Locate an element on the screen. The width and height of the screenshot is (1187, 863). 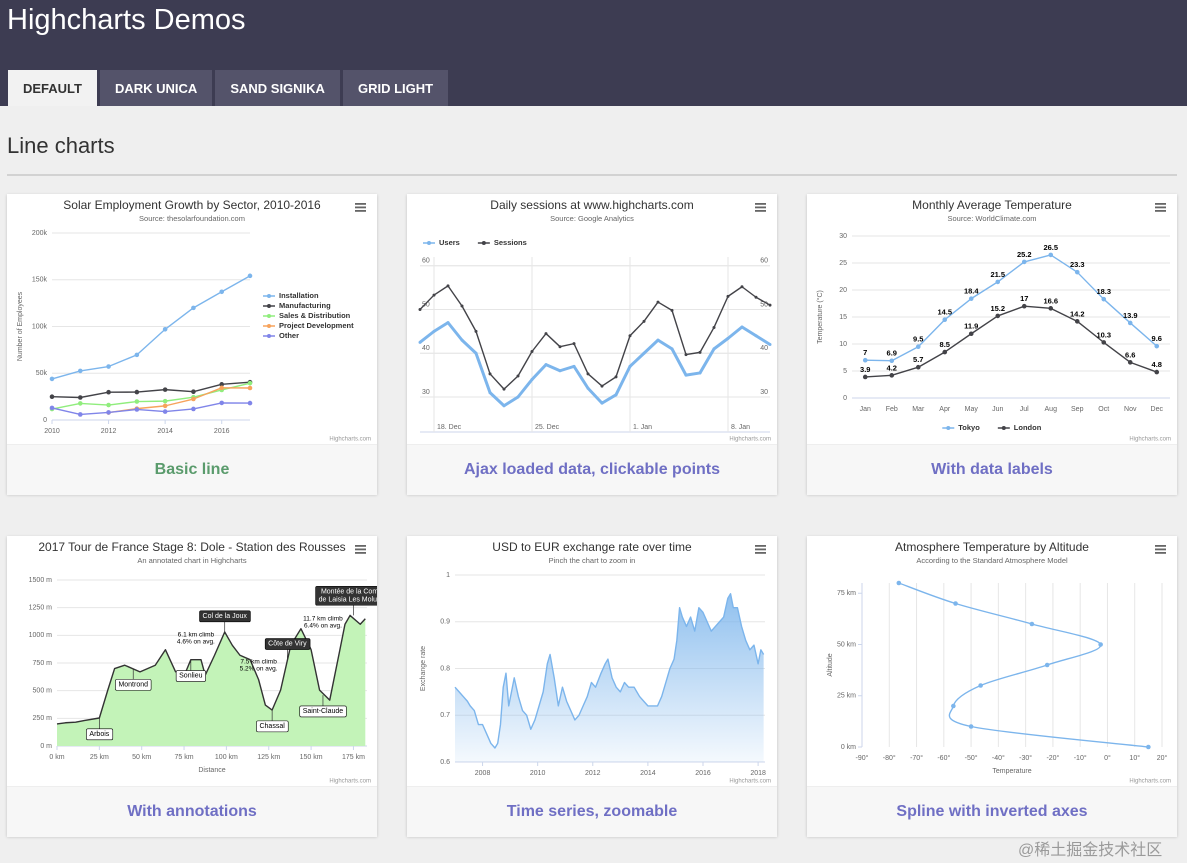
x-tick-label: Apr is located at coordinates (945, 409).